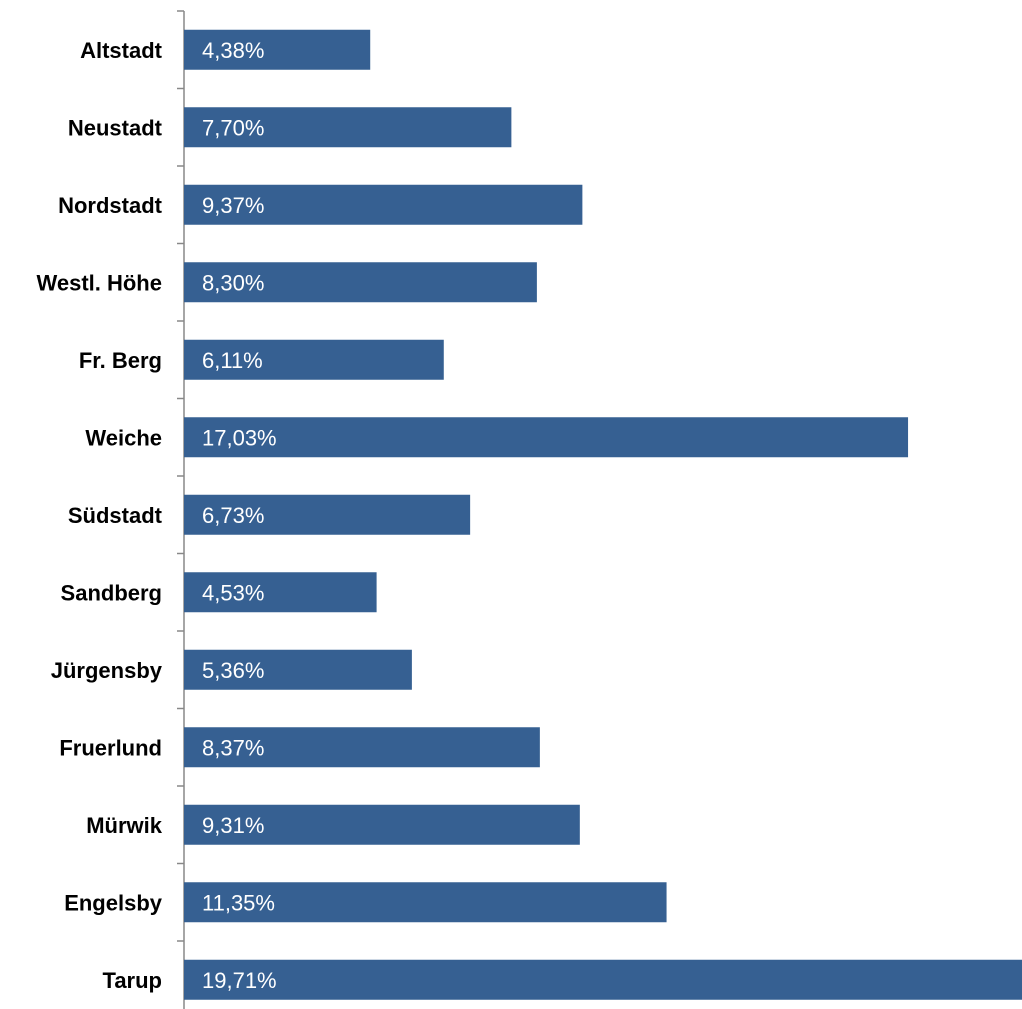 Image resolution: width=1022 pixels, height=1009 pixels. Describe the element at coordinates (233, 747) in the screenshot. I see `data-label-9: 8,37%` at that location.